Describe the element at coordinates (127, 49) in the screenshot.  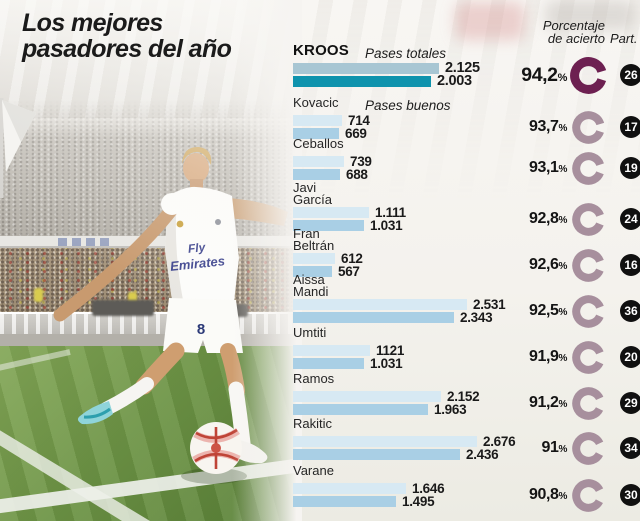
I see `title-line2: pasadores del año` at that location.